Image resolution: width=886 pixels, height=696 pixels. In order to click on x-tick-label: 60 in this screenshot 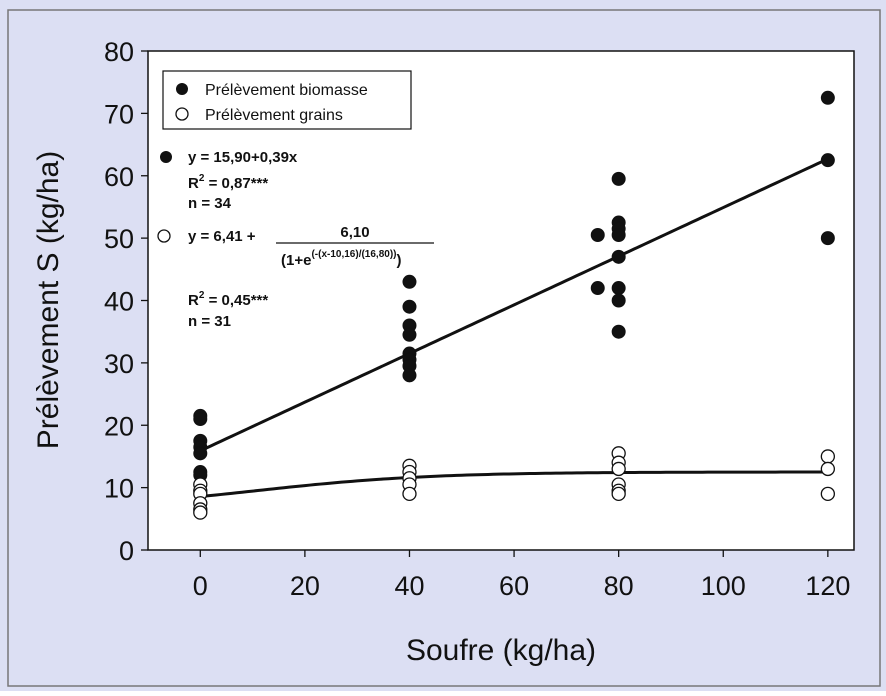, I will do `click(514, 586)`.